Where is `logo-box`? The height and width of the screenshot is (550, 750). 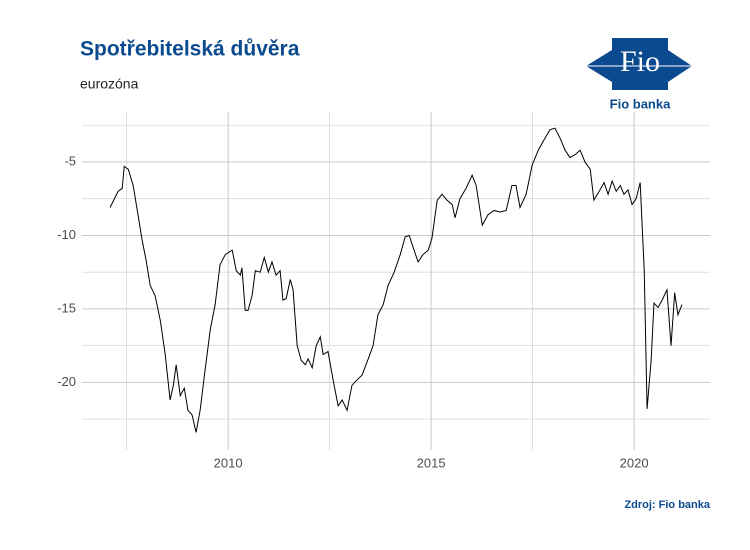 logo-box is located at coordinates (640, 64).